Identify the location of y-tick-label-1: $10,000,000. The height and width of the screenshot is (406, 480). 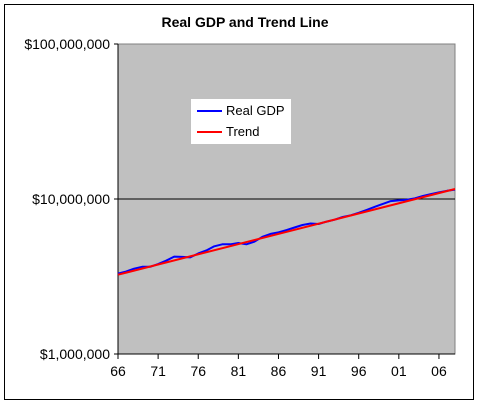
(71, 199).